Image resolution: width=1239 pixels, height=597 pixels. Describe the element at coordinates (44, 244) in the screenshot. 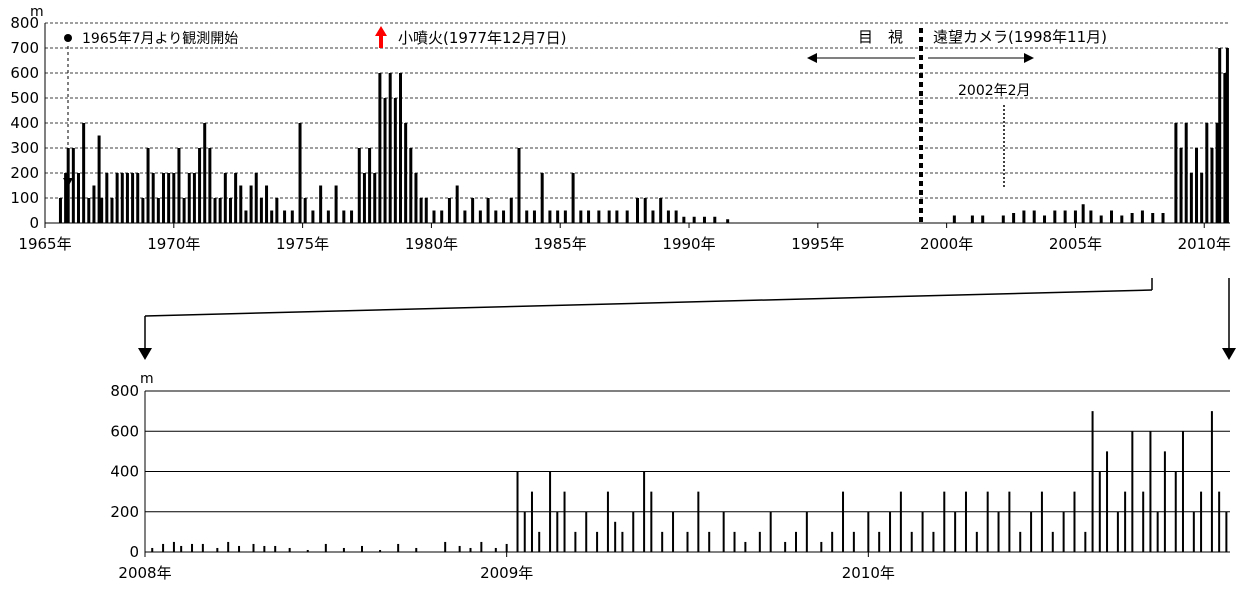

I see `x-tick-label: 1965年` at that location.